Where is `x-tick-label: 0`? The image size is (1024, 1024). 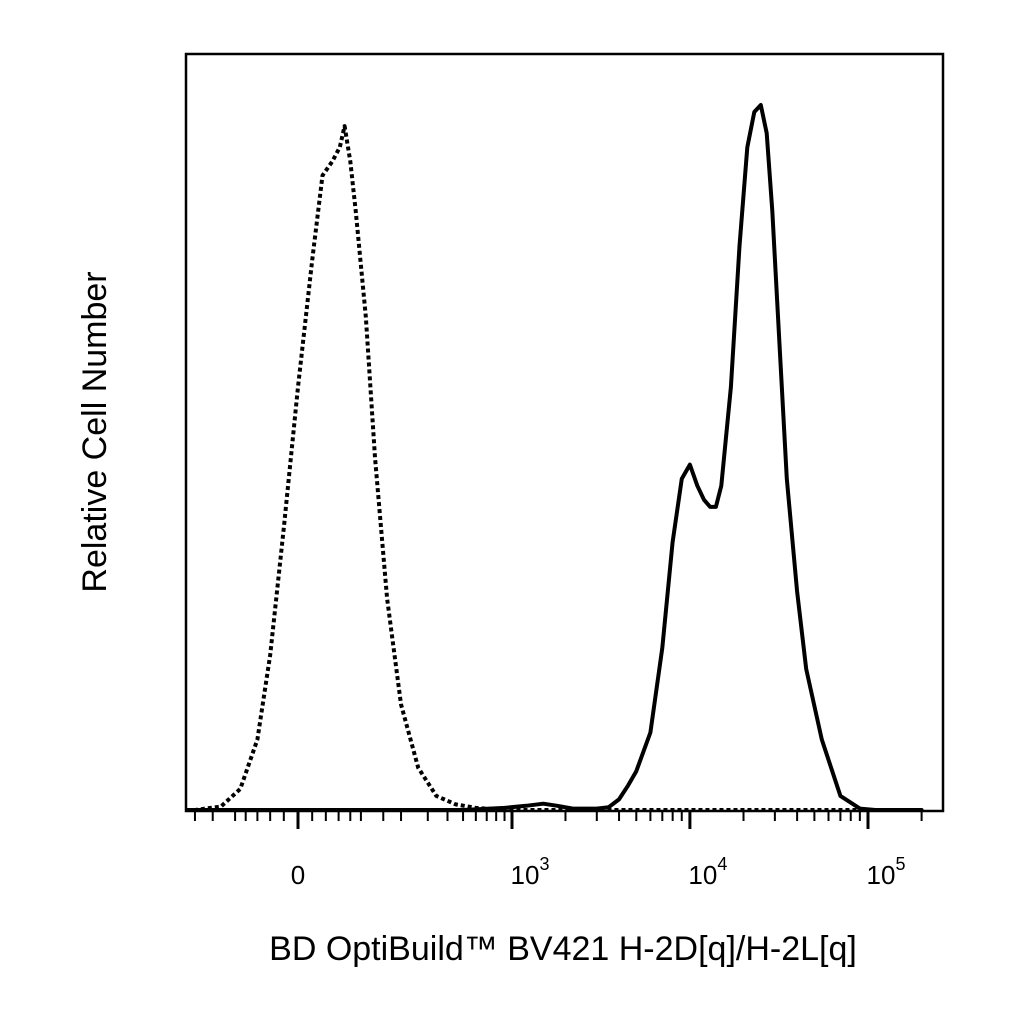
x-tick-label: 0 is located at coordinates (298, 875).